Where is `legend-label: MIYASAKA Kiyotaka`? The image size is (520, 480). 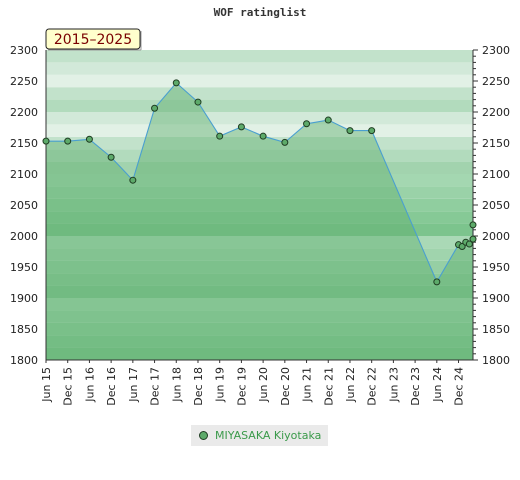
legend-label: MIYASAKA Kiyotaka is located at coordinates (268, 435).